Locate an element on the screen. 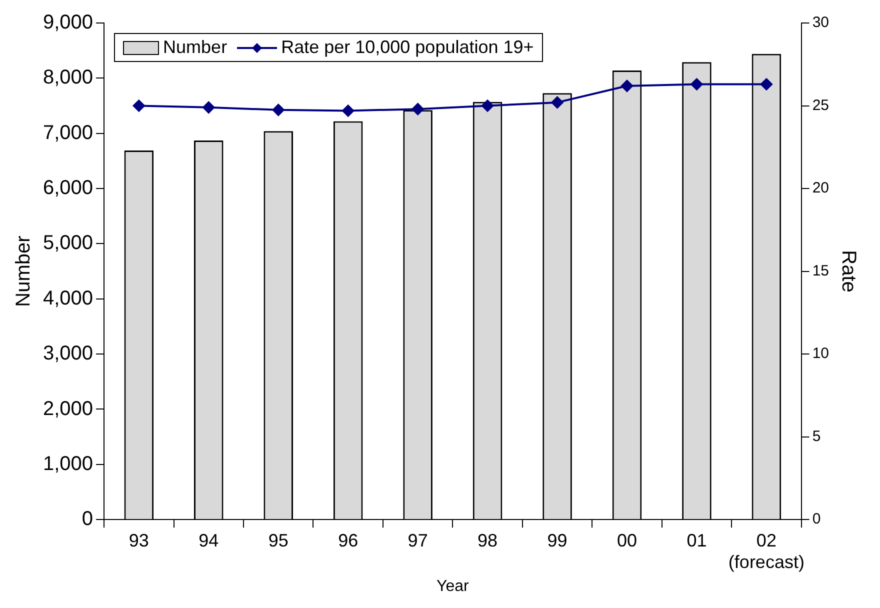 The height and width of the screenshot is (608, 880). y-tick-label: 7,000 is located at coordinates (68, 133).